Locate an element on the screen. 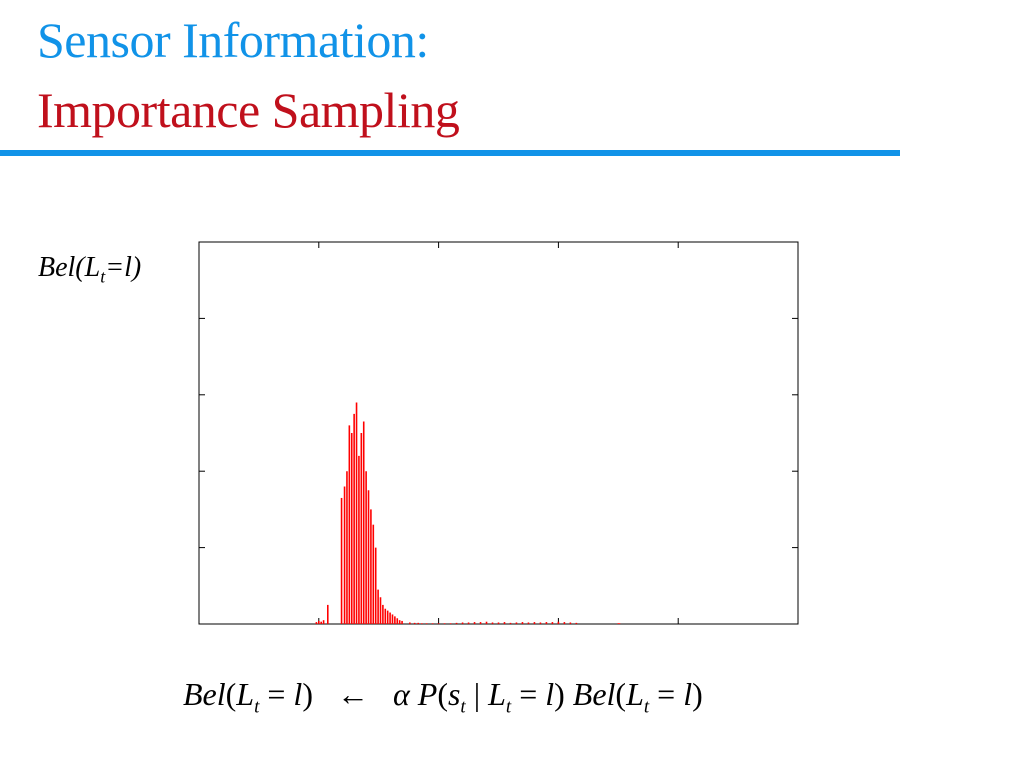  formula-mid-val: l is located at coordinates (550, 694).